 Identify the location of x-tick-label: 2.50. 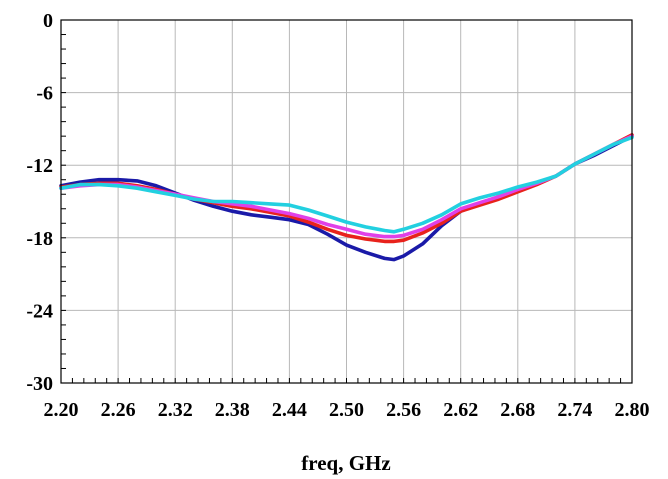
(346, 410).